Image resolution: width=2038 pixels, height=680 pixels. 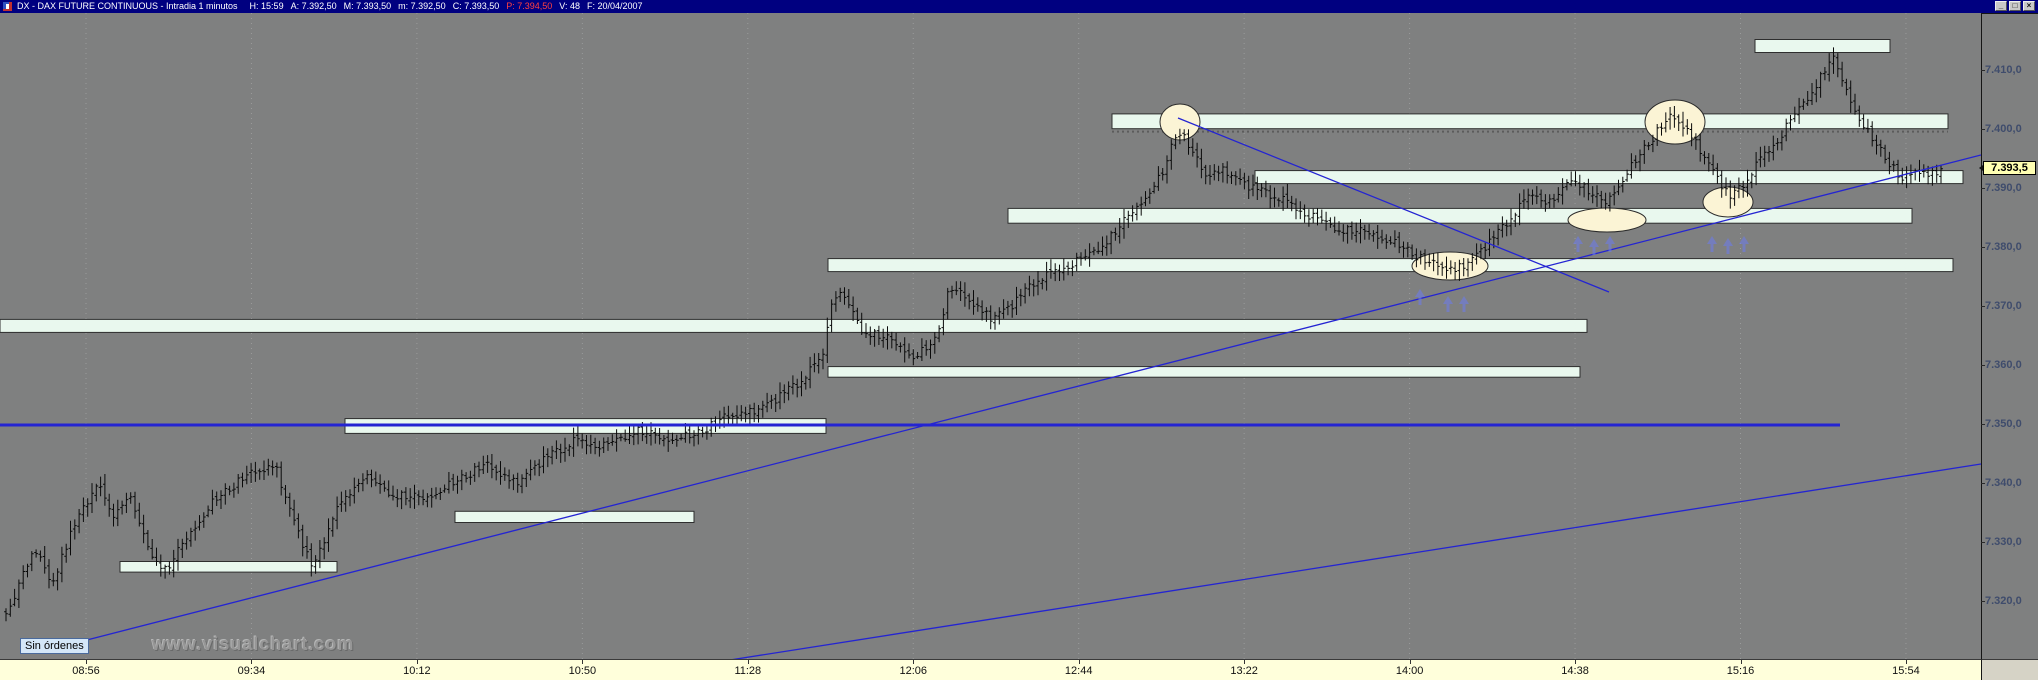 I want to click on time-axis-label: 08:56, so click(x=86, y=671).